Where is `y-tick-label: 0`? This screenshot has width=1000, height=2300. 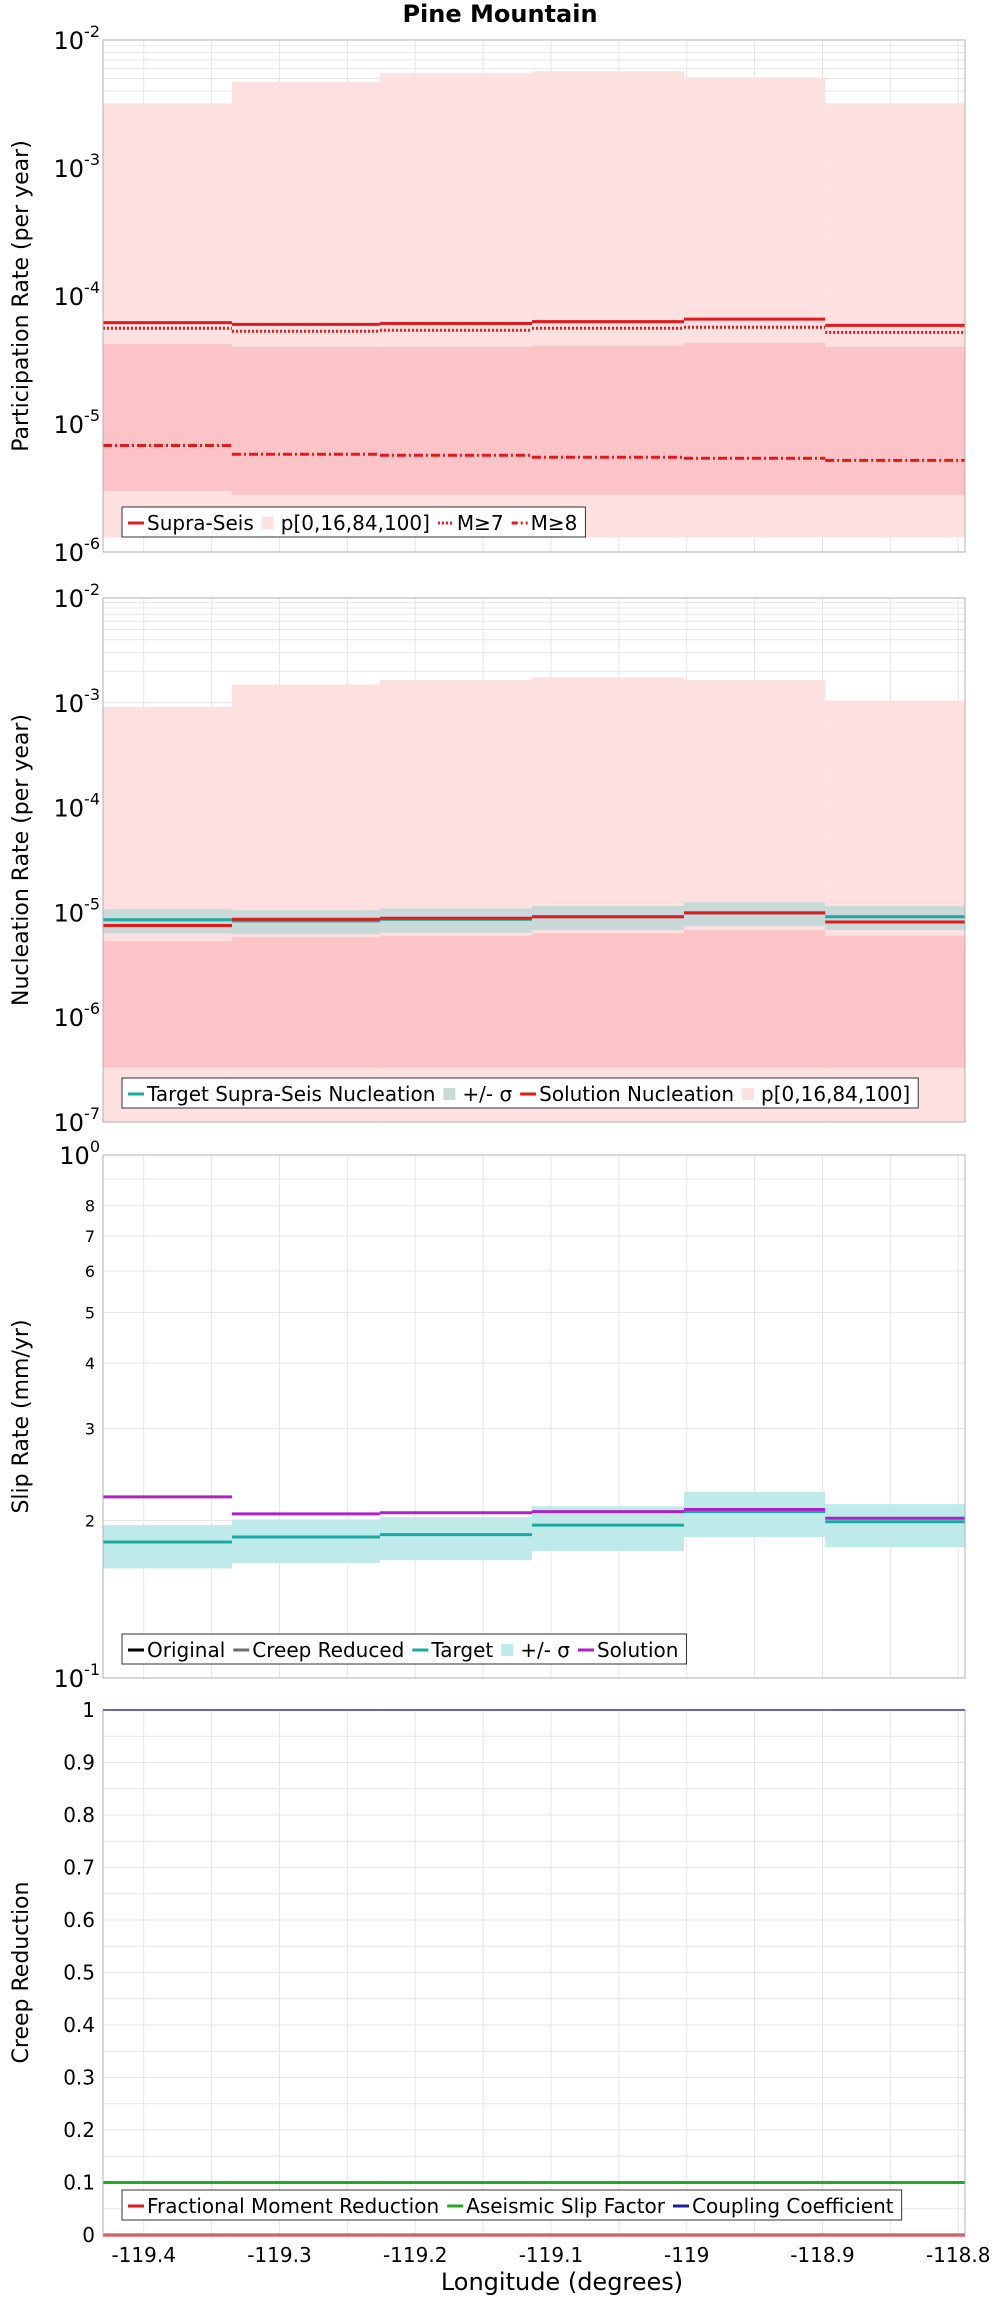
y-tick-label: 0 is located at coordinates (88, 2235).